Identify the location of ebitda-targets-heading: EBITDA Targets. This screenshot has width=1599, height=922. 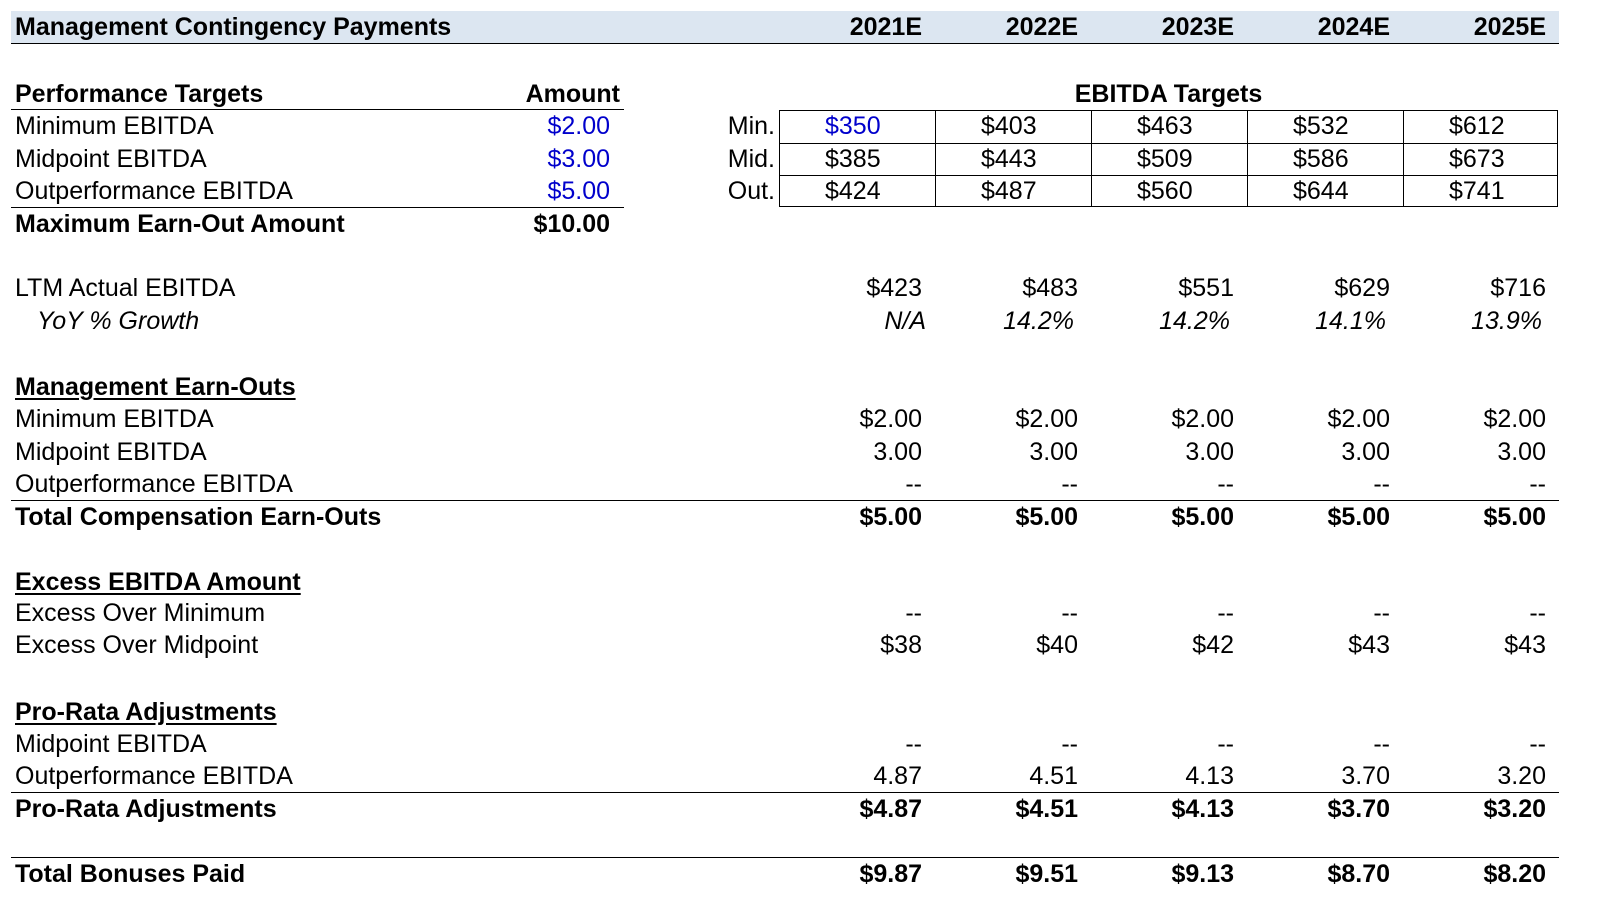
(1168, 94).